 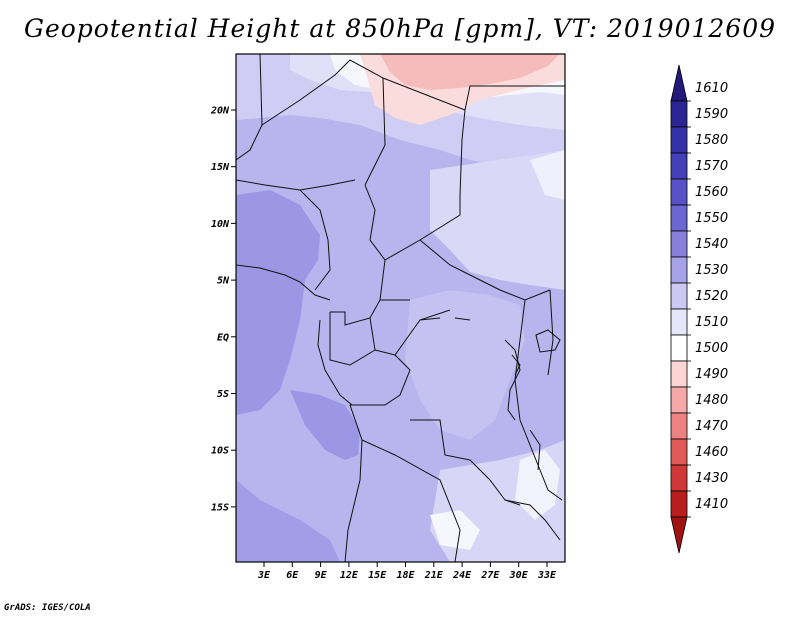 I want to click on lon-label: 33E, so click(x=547, y=575).